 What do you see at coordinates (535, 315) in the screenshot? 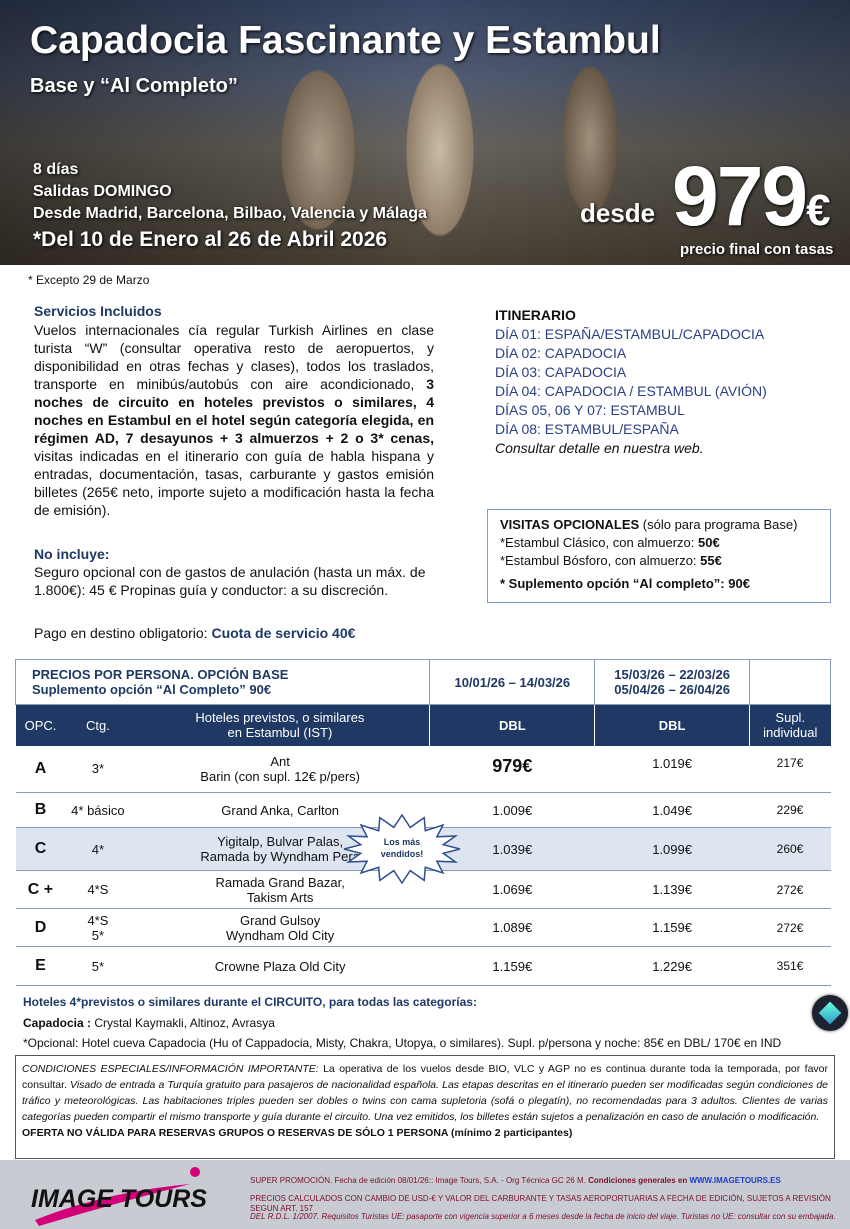
I see `itinerary-heading: ITINERARIO` at bounding box center [535, 315].